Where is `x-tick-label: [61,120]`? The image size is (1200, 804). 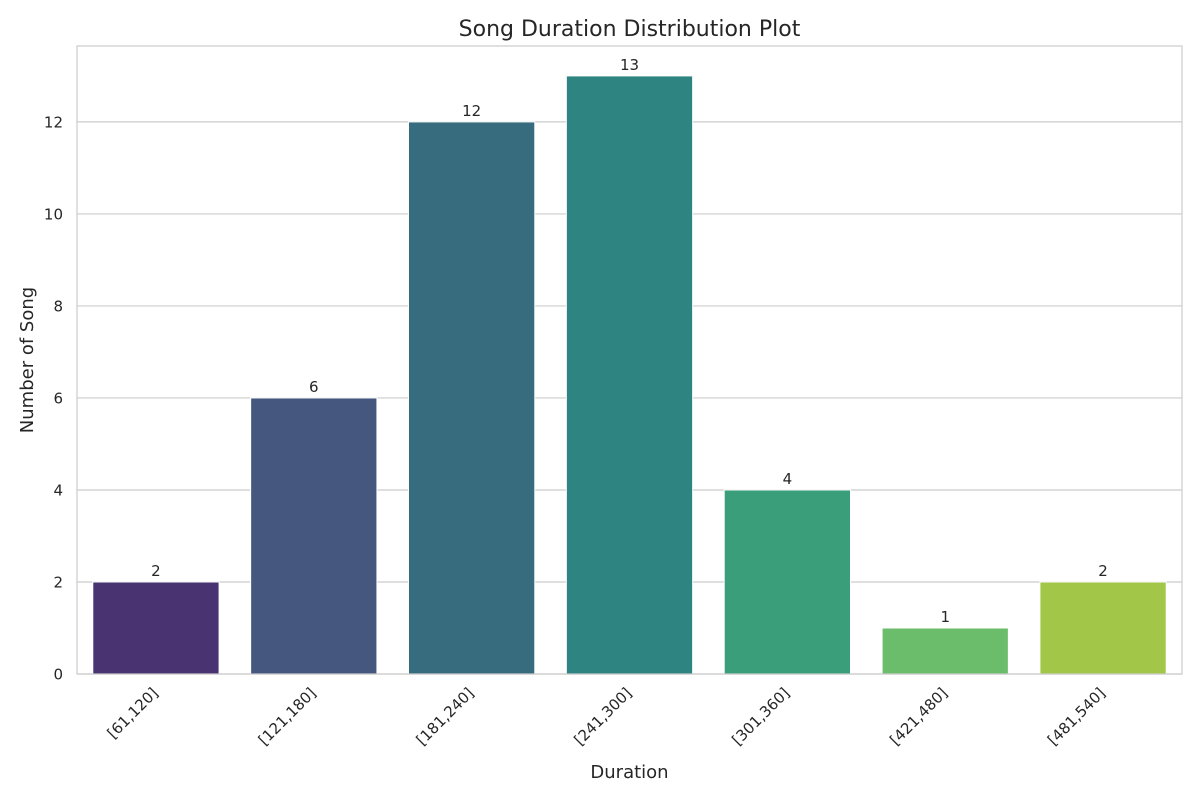
x-tick-label: [61,120] is located at coordinates (133, 713).